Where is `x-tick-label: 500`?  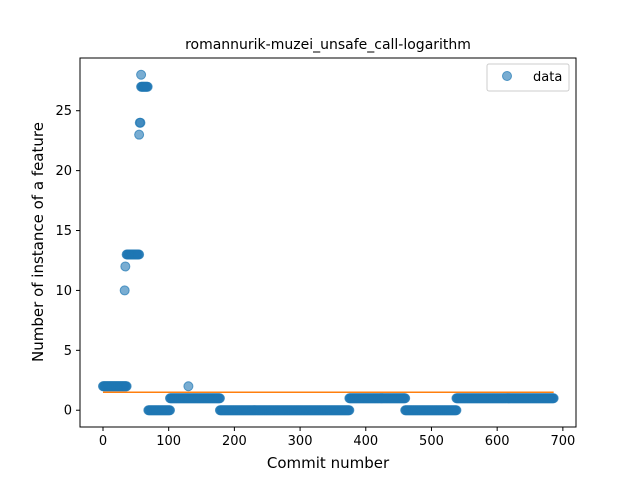
x-tick-label: 500 is located at coordinates (431, 441).